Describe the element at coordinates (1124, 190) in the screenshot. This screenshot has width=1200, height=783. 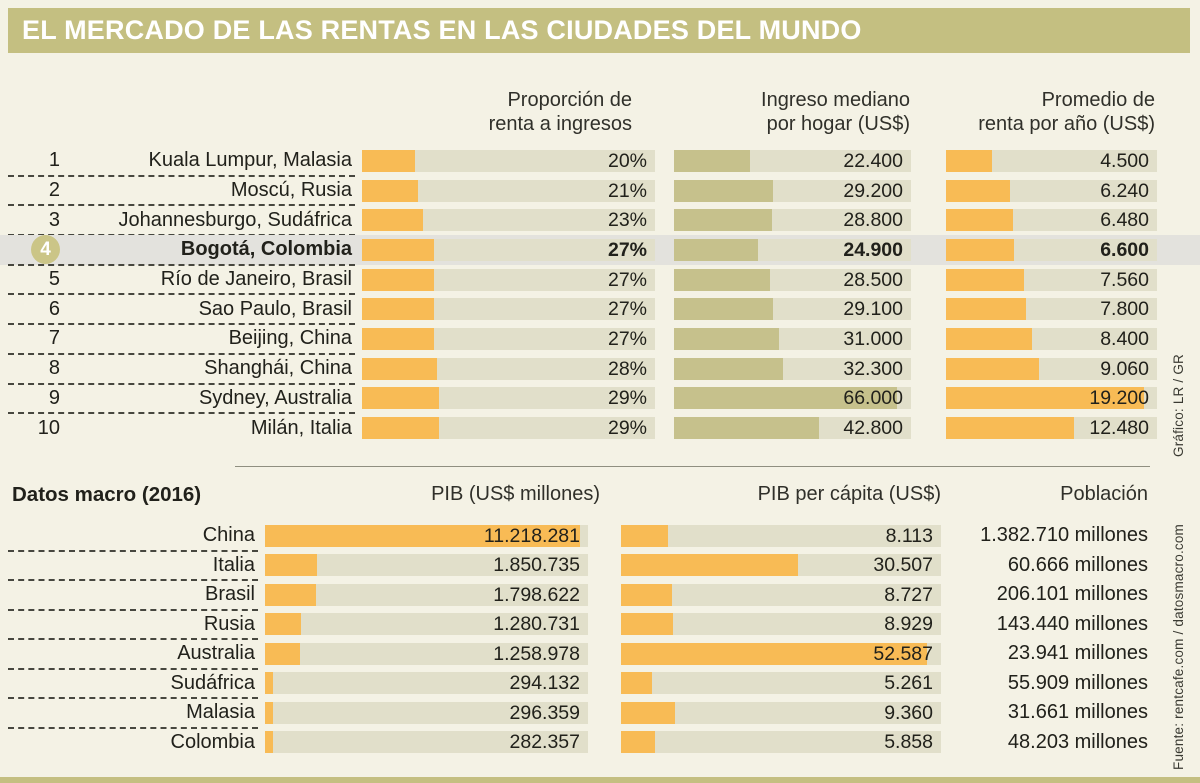
I see `bar-value: 6.240` at that location.